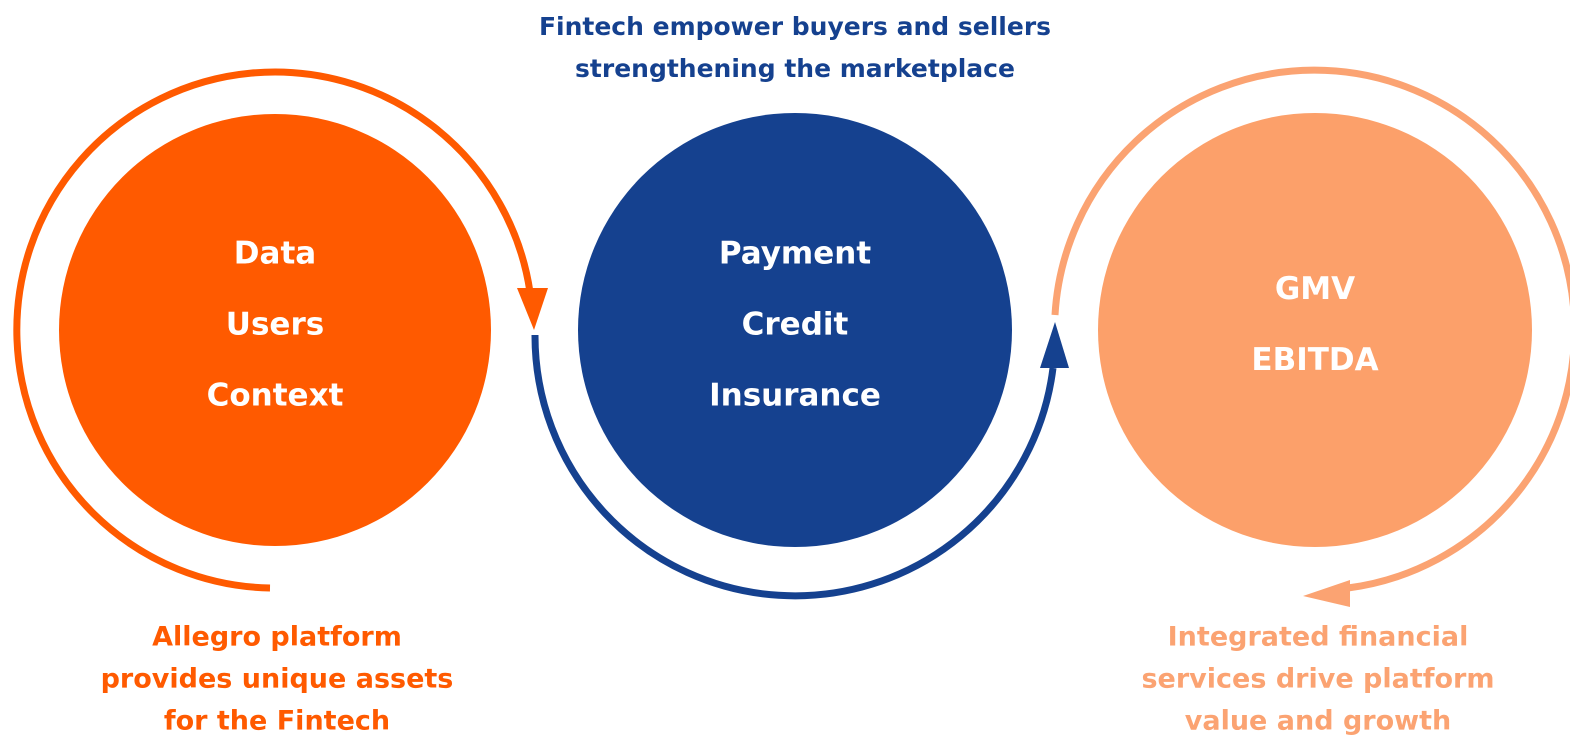  I want to click on right-caption-line: Integrated financial, so click(1318, 637).